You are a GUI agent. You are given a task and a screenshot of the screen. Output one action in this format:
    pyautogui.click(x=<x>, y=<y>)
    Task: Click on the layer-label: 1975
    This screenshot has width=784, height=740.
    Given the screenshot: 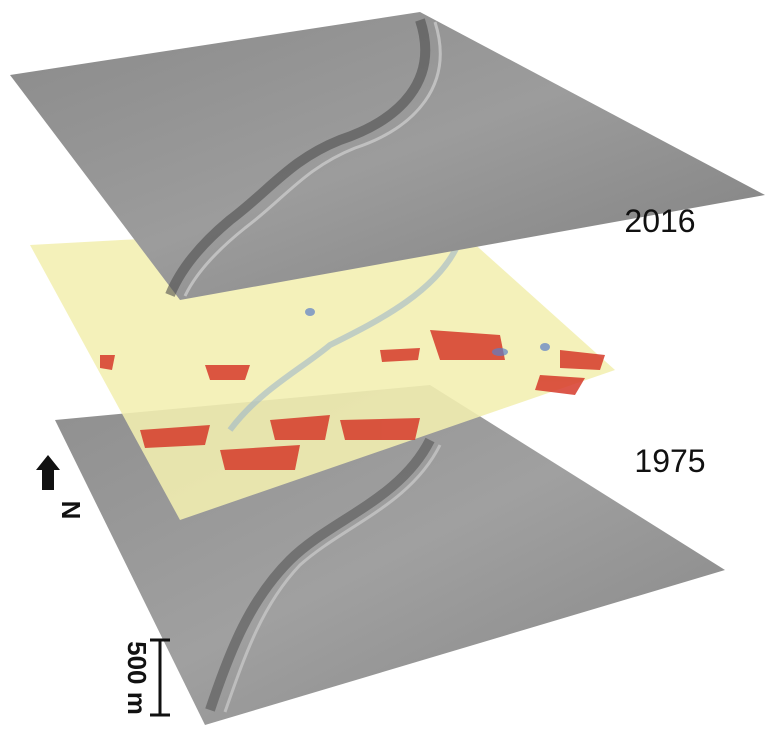 What is the action you would take?
    pyautogui.click(x=669, y=461)
    